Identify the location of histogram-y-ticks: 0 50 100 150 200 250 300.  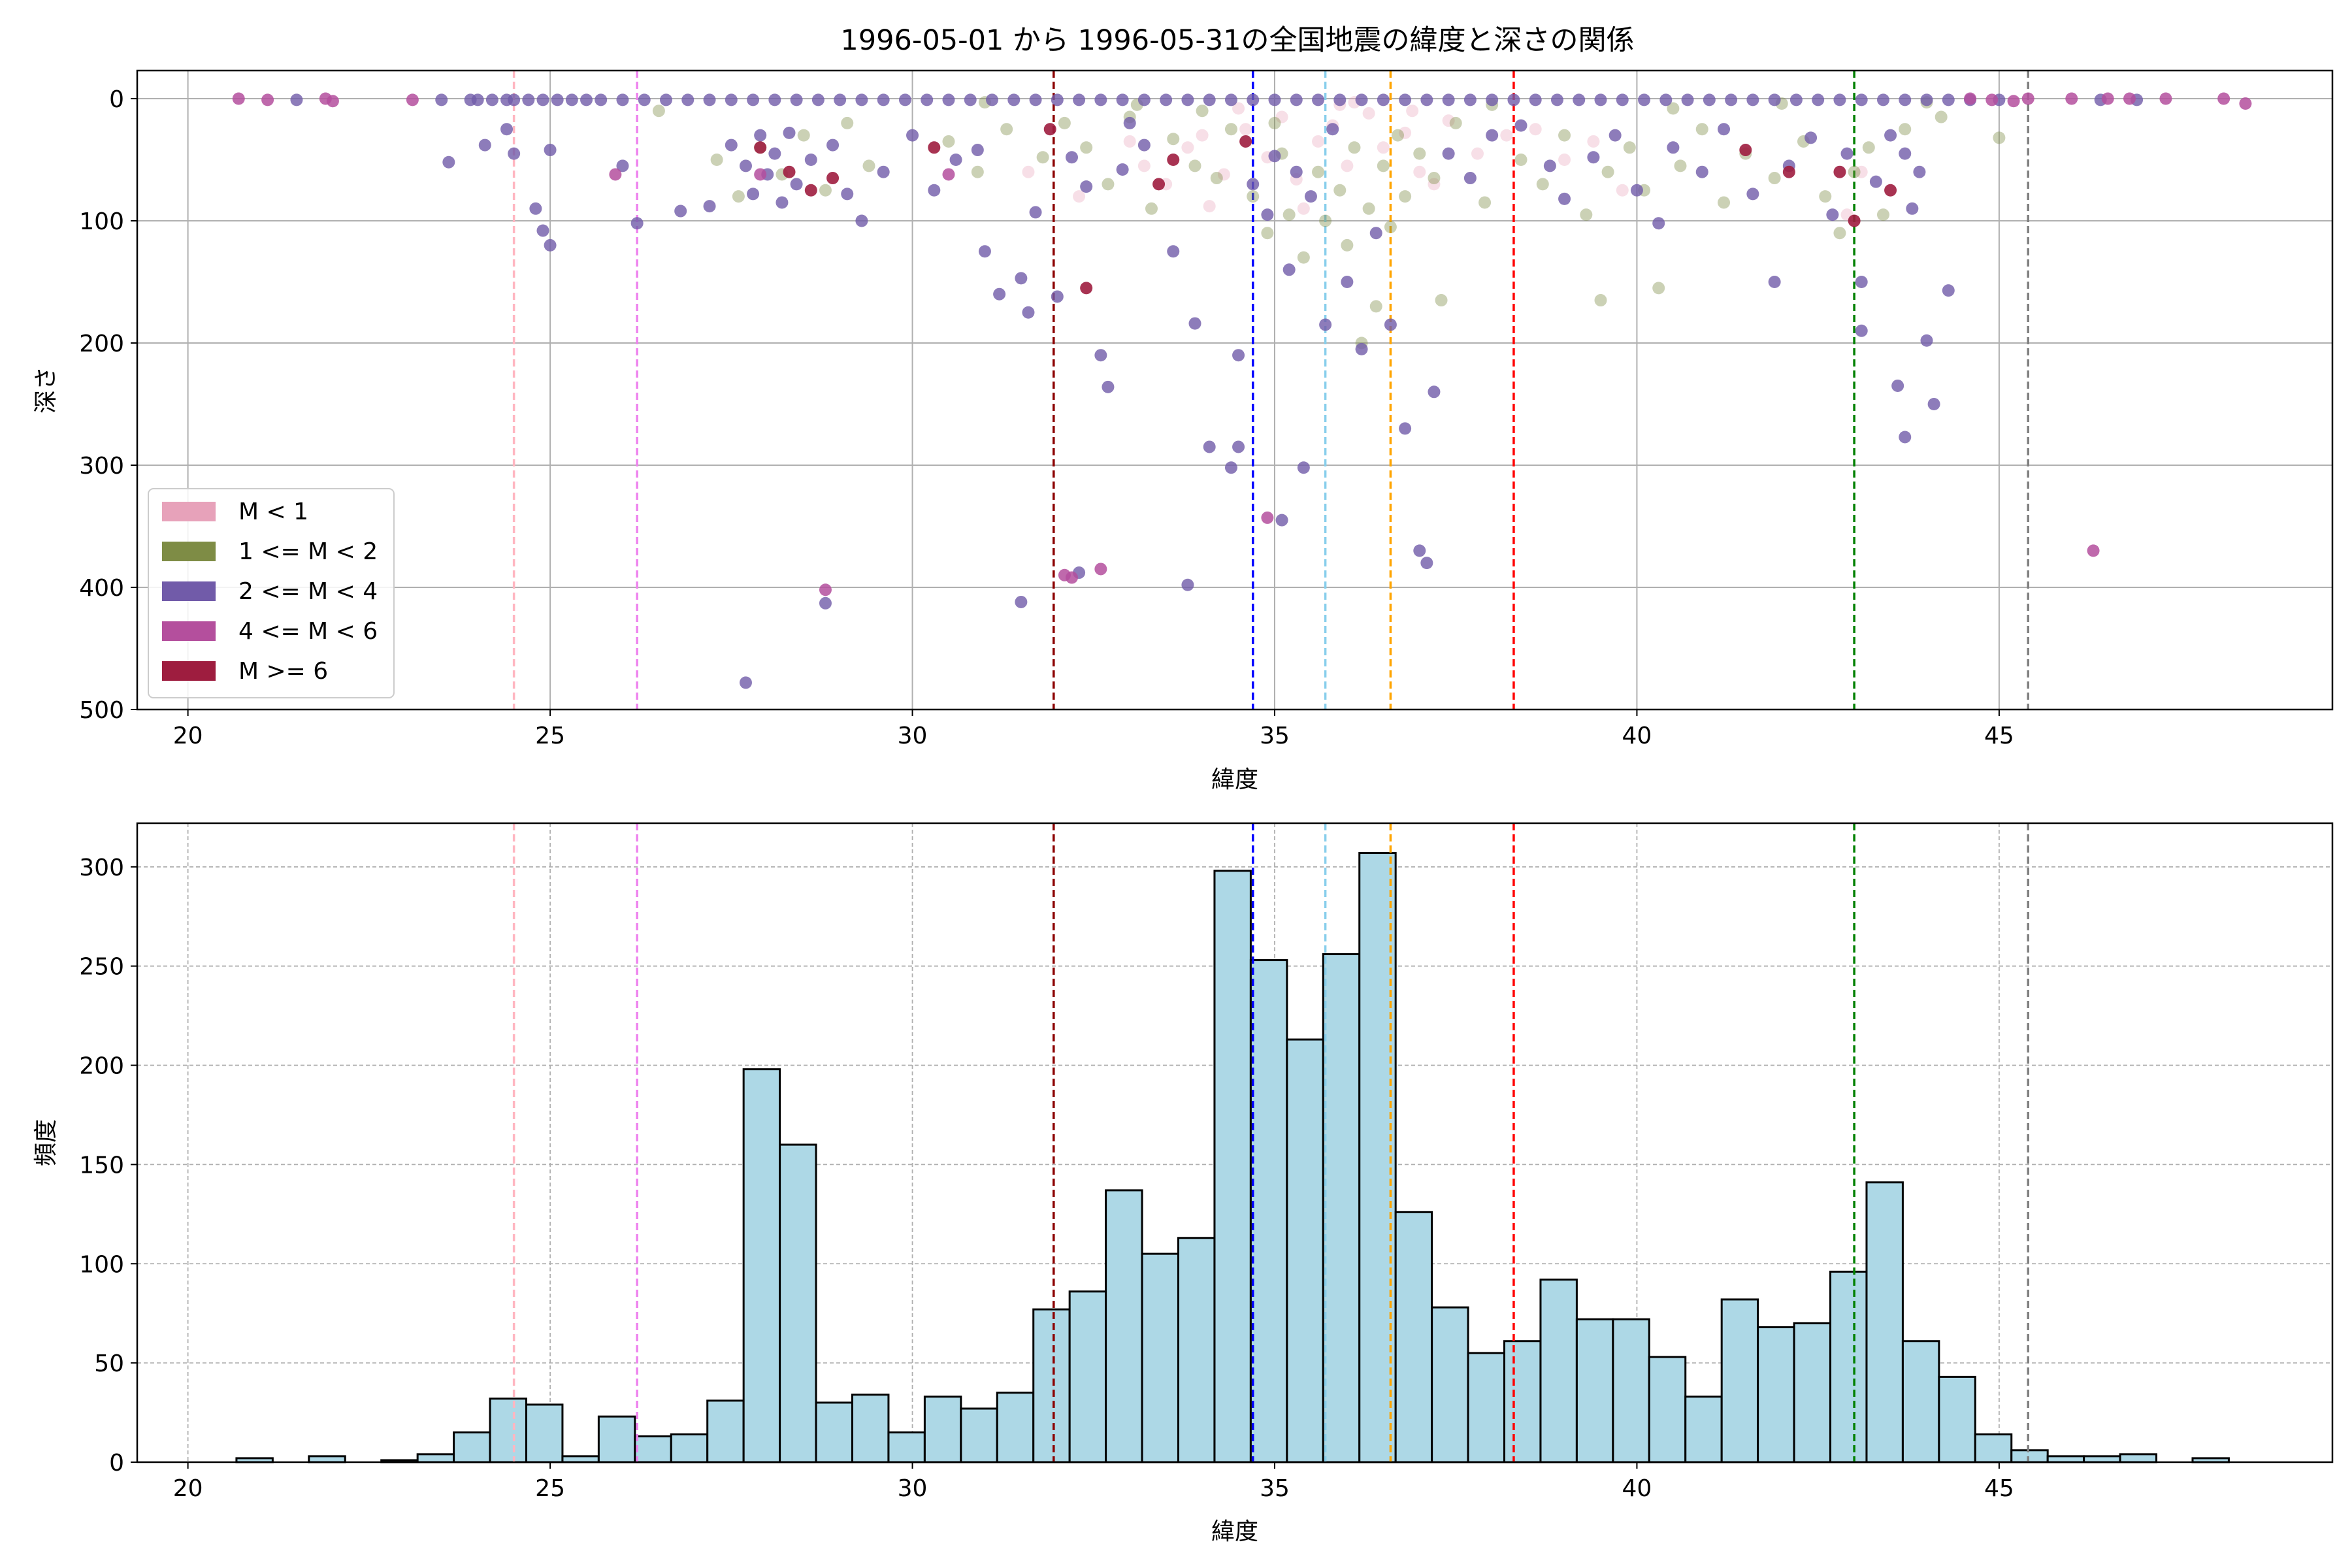
(108, 1166).